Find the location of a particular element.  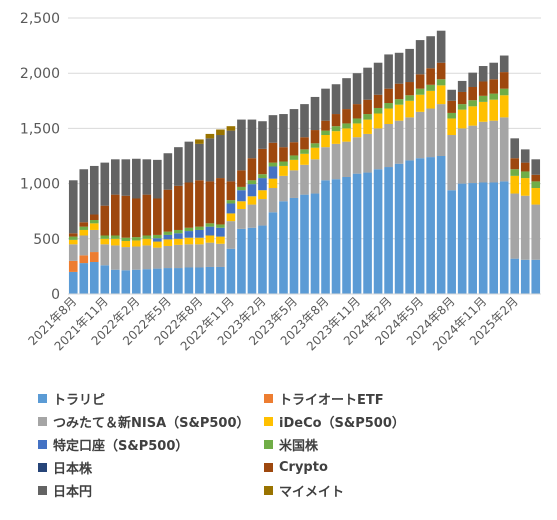

legend-label: Crypto is located at coordinates (303, 467).